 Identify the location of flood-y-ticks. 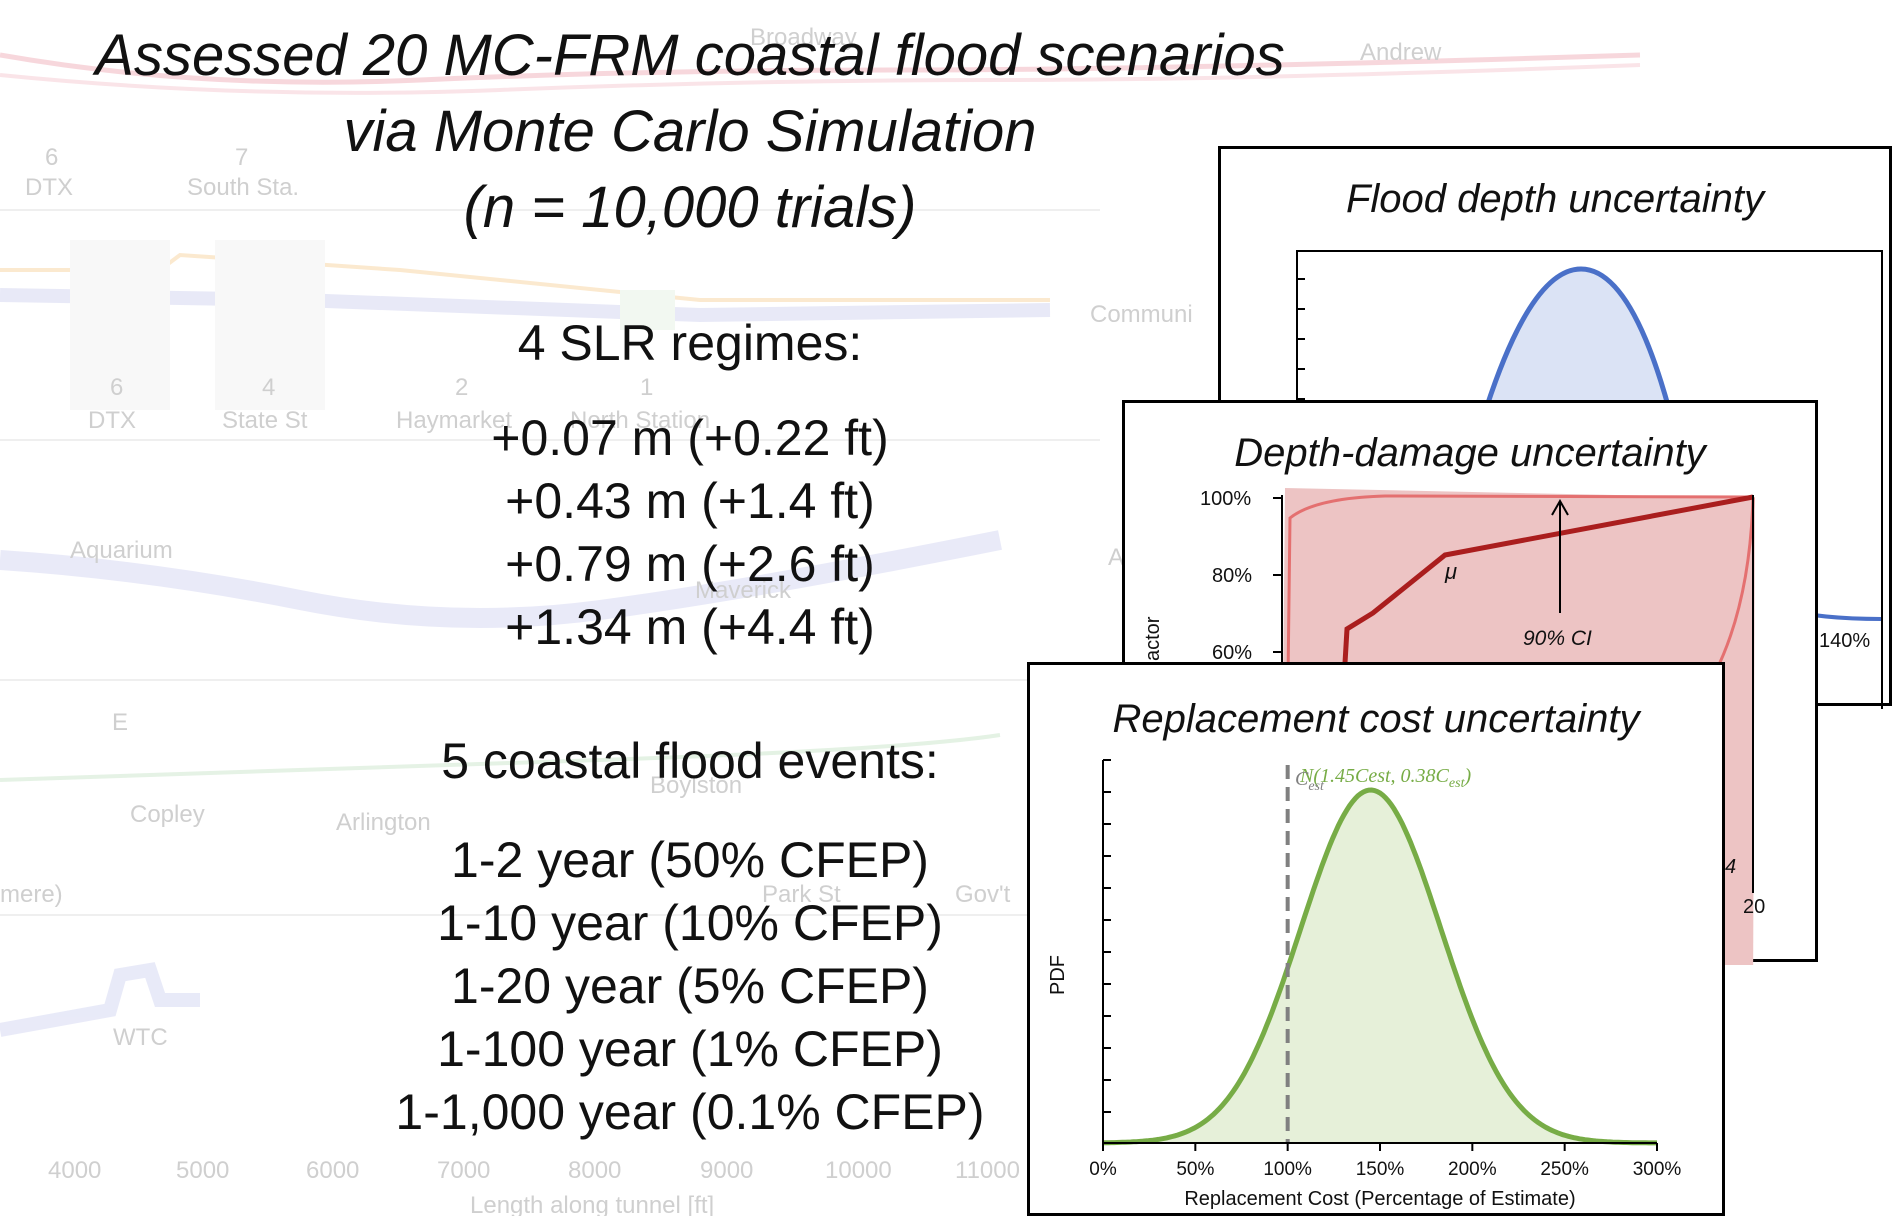
(1301, 339).